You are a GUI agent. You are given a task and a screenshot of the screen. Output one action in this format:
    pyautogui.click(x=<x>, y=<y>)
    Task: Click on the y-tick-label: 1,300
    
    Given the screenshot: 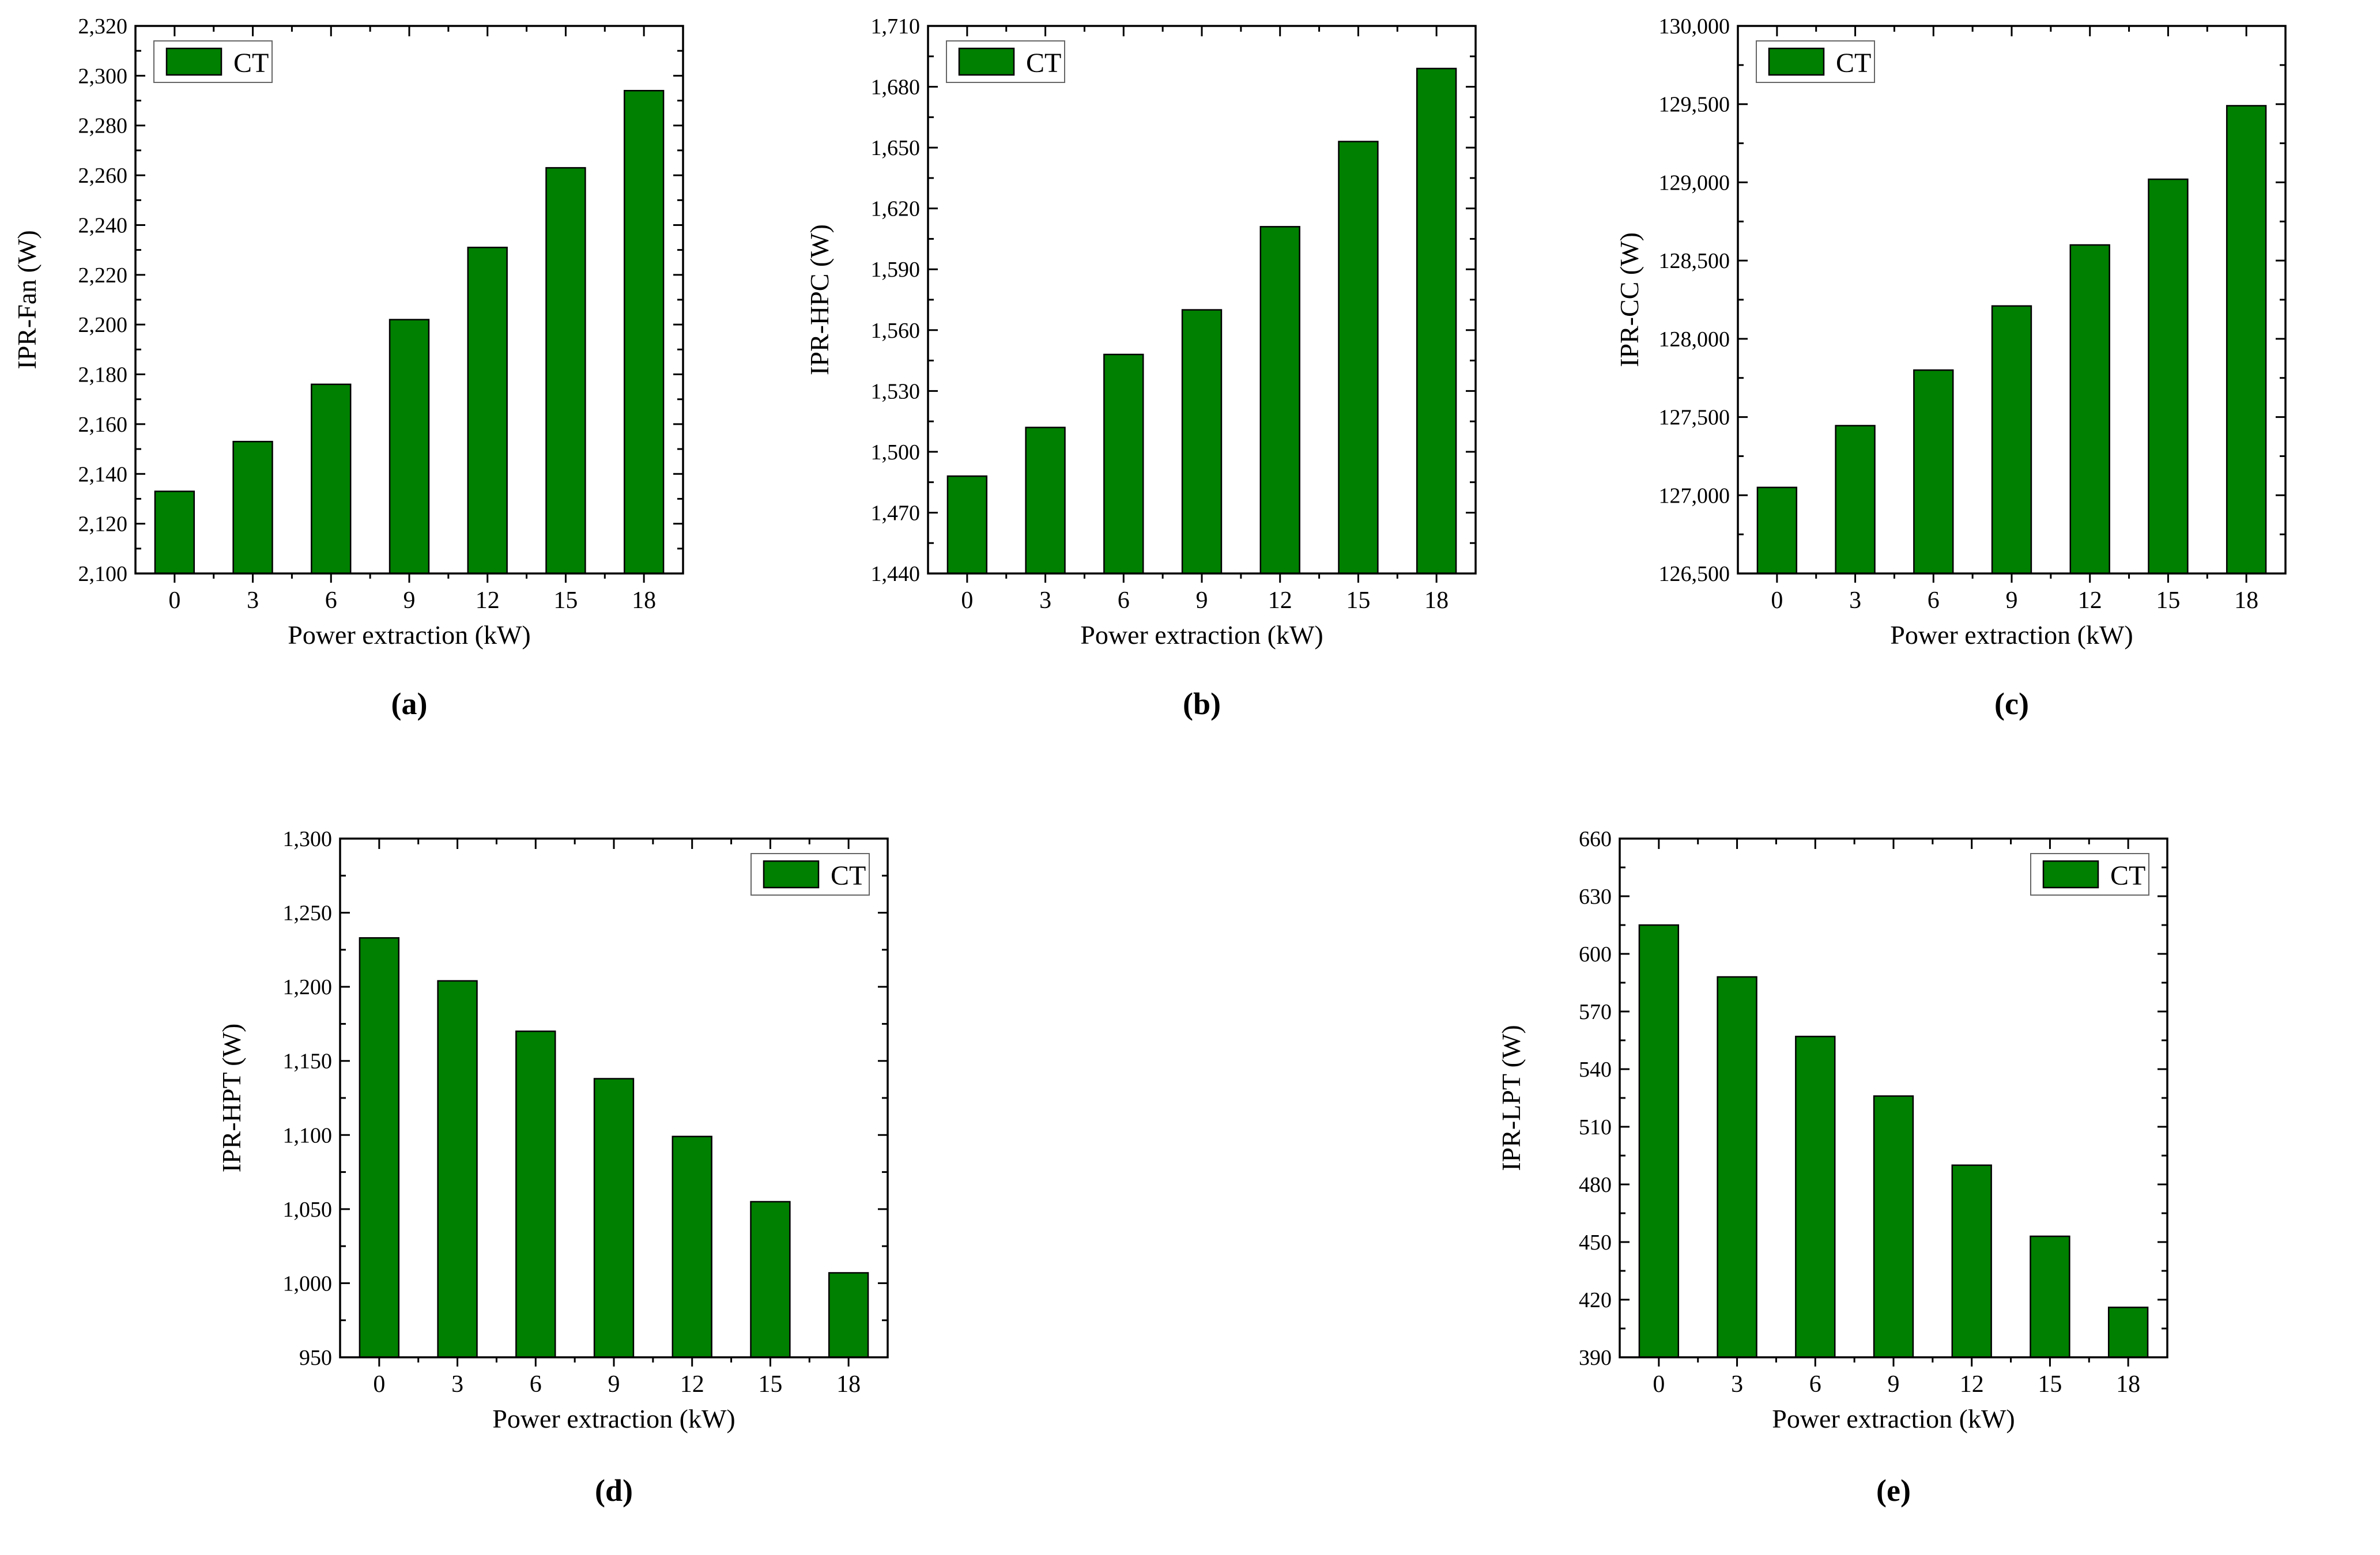 What is the action you would take?
    pyautogui.click(x=308, y=839)
    